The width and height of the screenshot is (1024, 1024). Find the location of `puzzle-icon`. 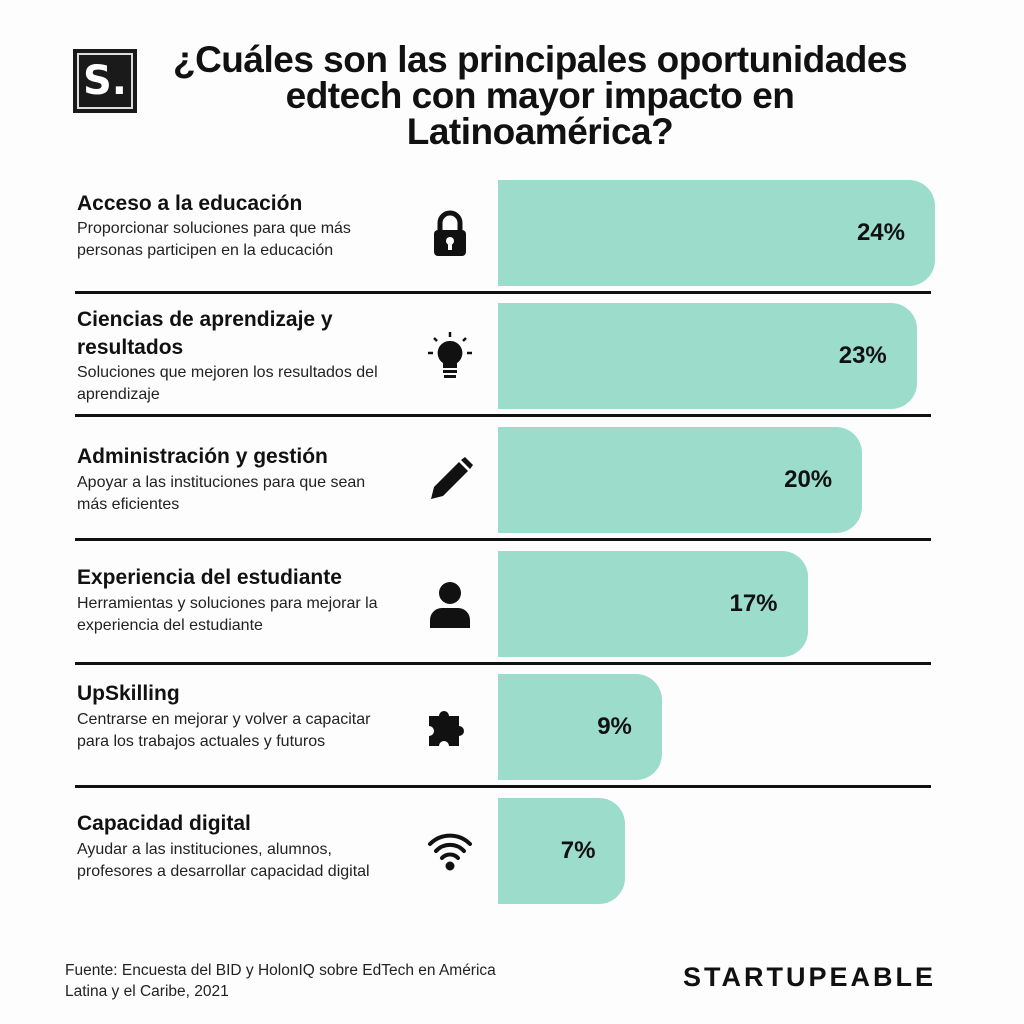

puzzle-icon is located at coordinates (450, 727).